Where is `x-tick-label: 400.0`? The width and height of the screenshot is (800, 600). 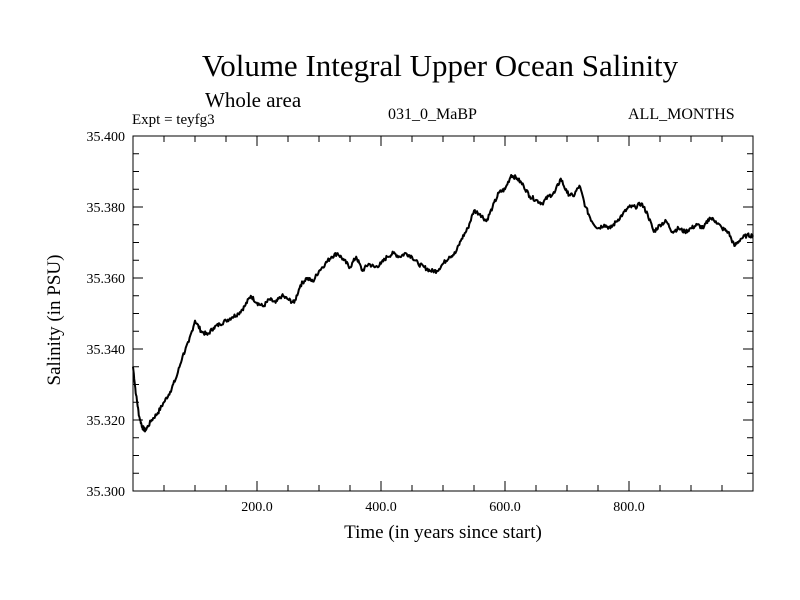
x-tick-label: 400.0 is located at coordinates (381, 507).